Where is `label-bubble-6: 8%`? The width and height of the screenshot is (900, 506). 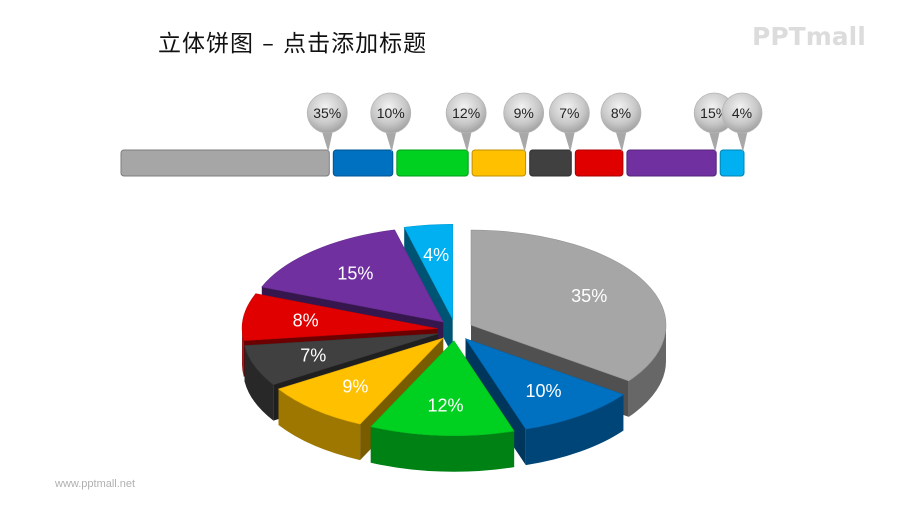
label-bubble-6: 8% is located at coordinates (621, 122).